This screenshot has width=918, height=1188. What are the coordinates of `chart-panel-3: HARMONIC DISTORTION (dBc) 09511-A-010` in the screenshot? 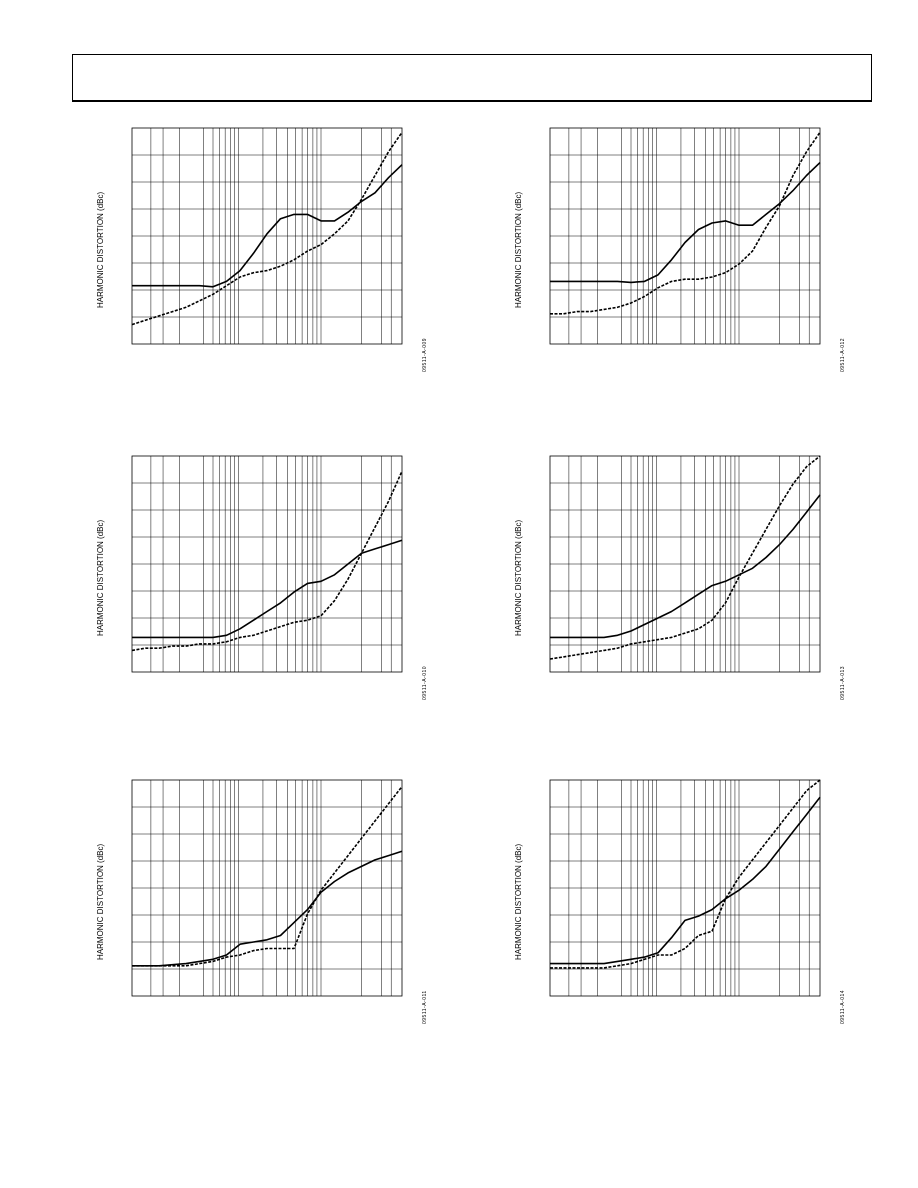 It's located at (270, 593).